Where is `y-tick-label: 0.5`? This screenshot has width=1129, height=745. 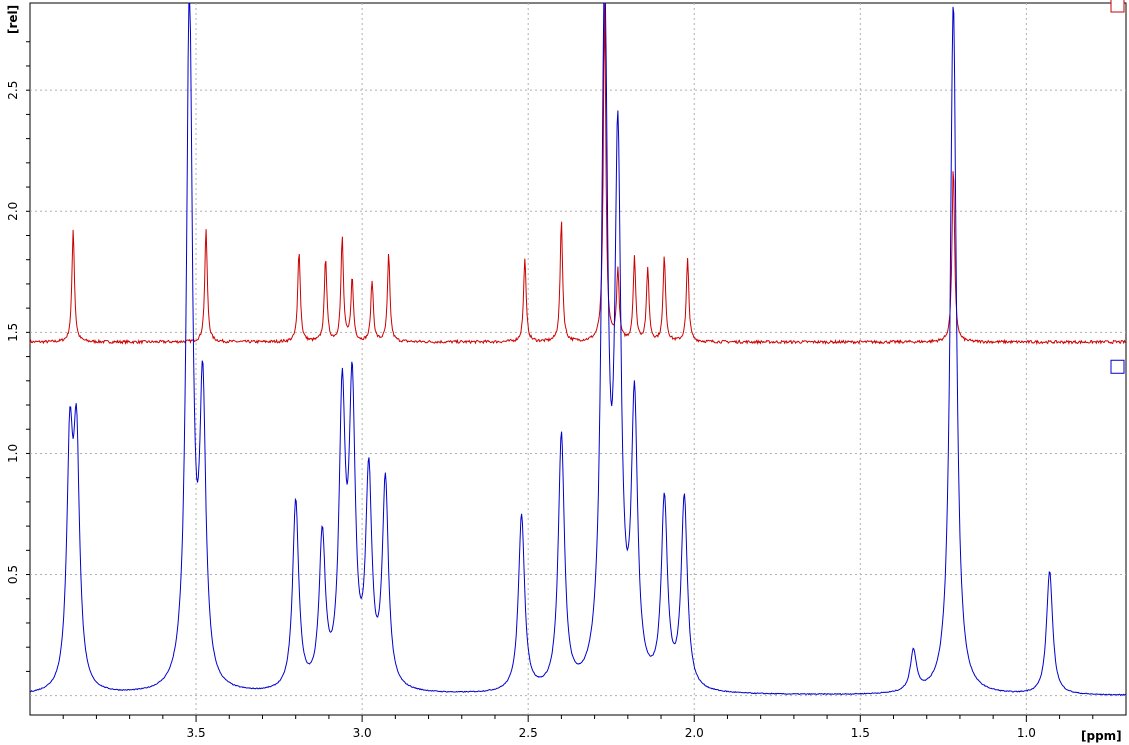 y-tick-label: 0.5 is located at coordinates (13, 574).